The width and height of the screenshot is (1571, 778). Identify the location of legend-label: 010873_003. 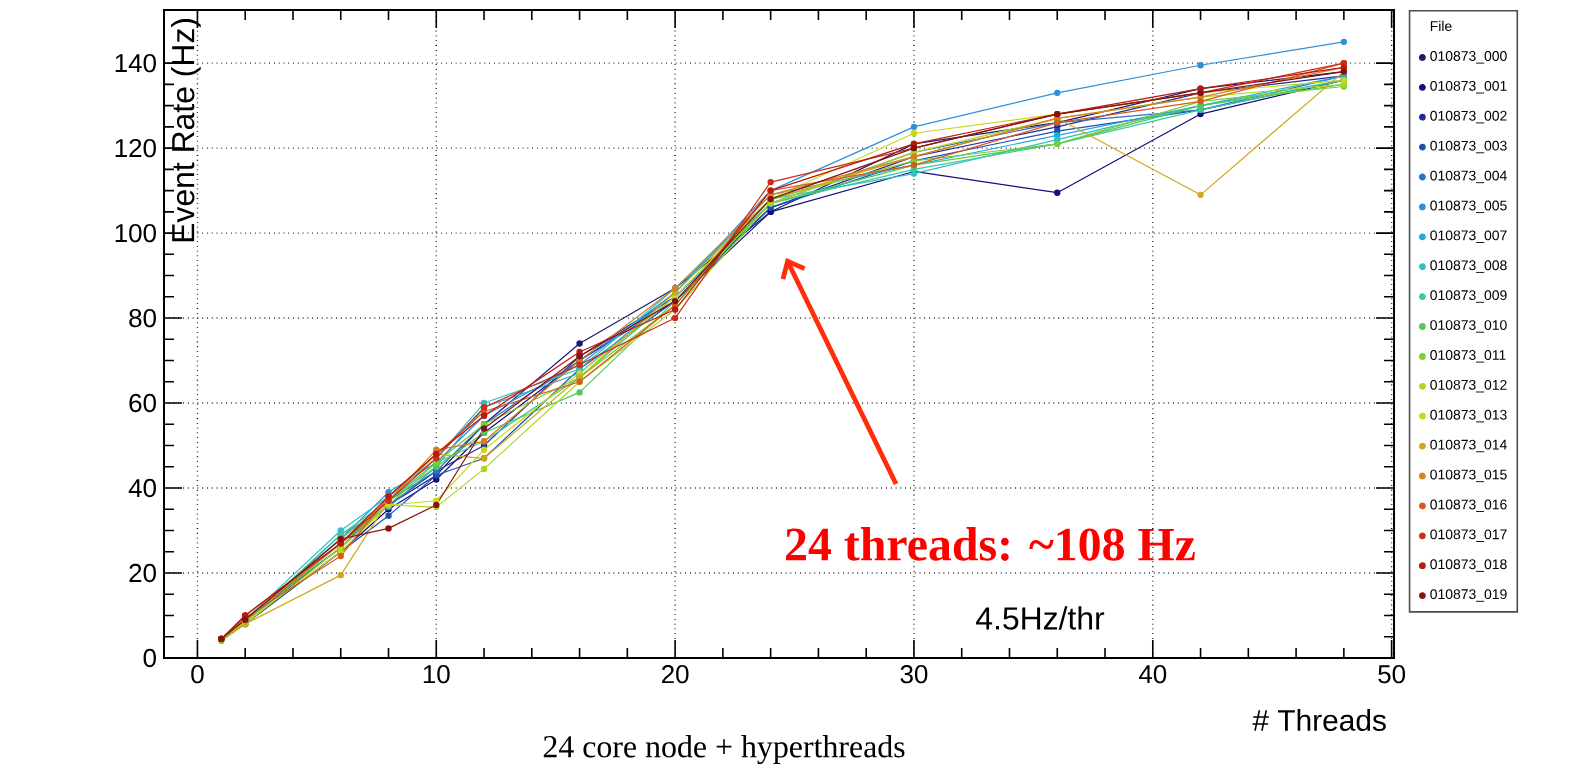
(1468, 147).